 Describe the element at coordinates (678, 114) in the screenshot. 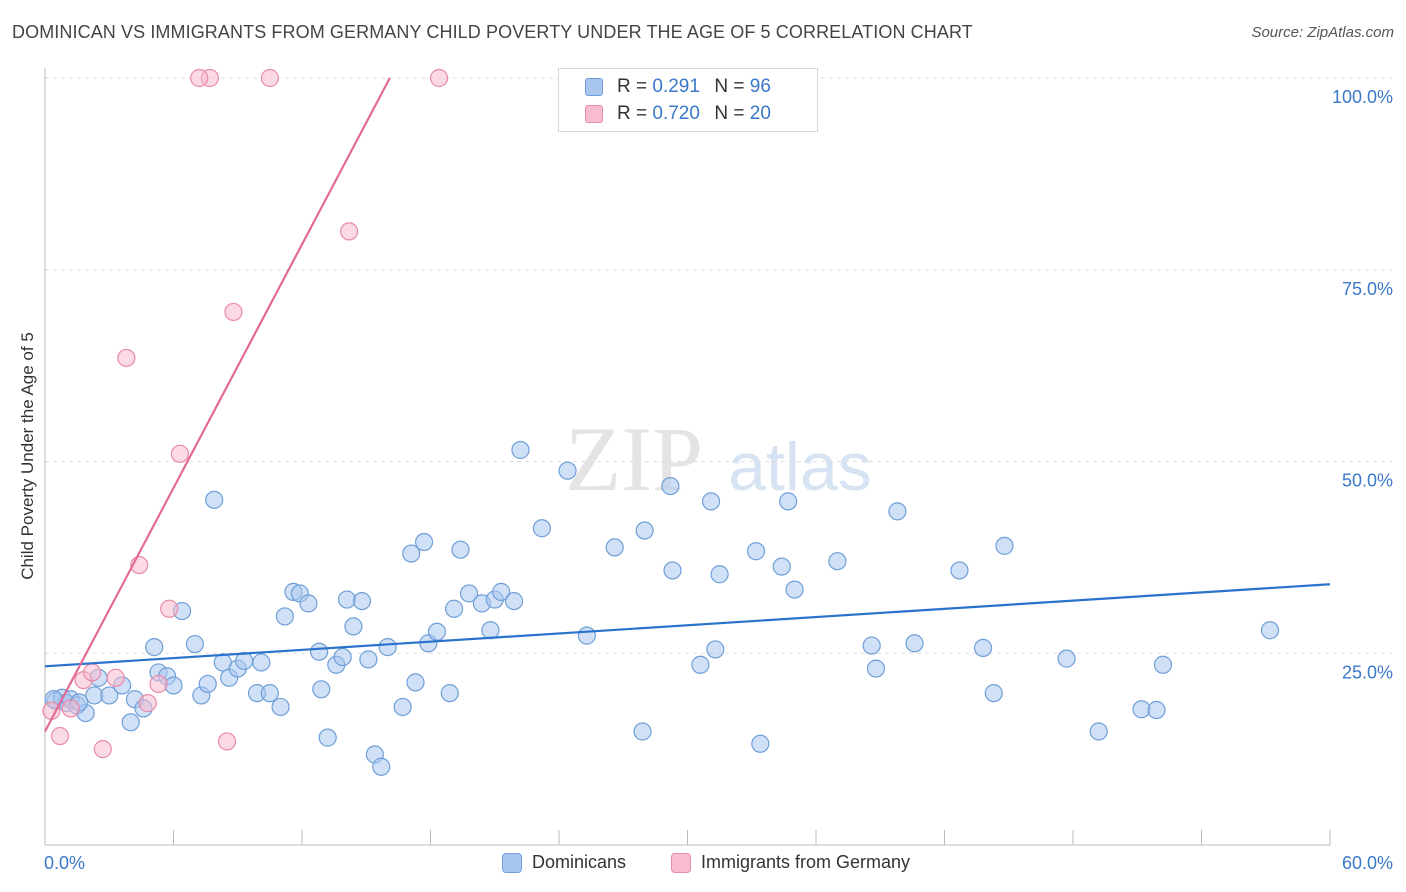

I see `legend-row-germany: R = 0.720 N = 20` at that location.